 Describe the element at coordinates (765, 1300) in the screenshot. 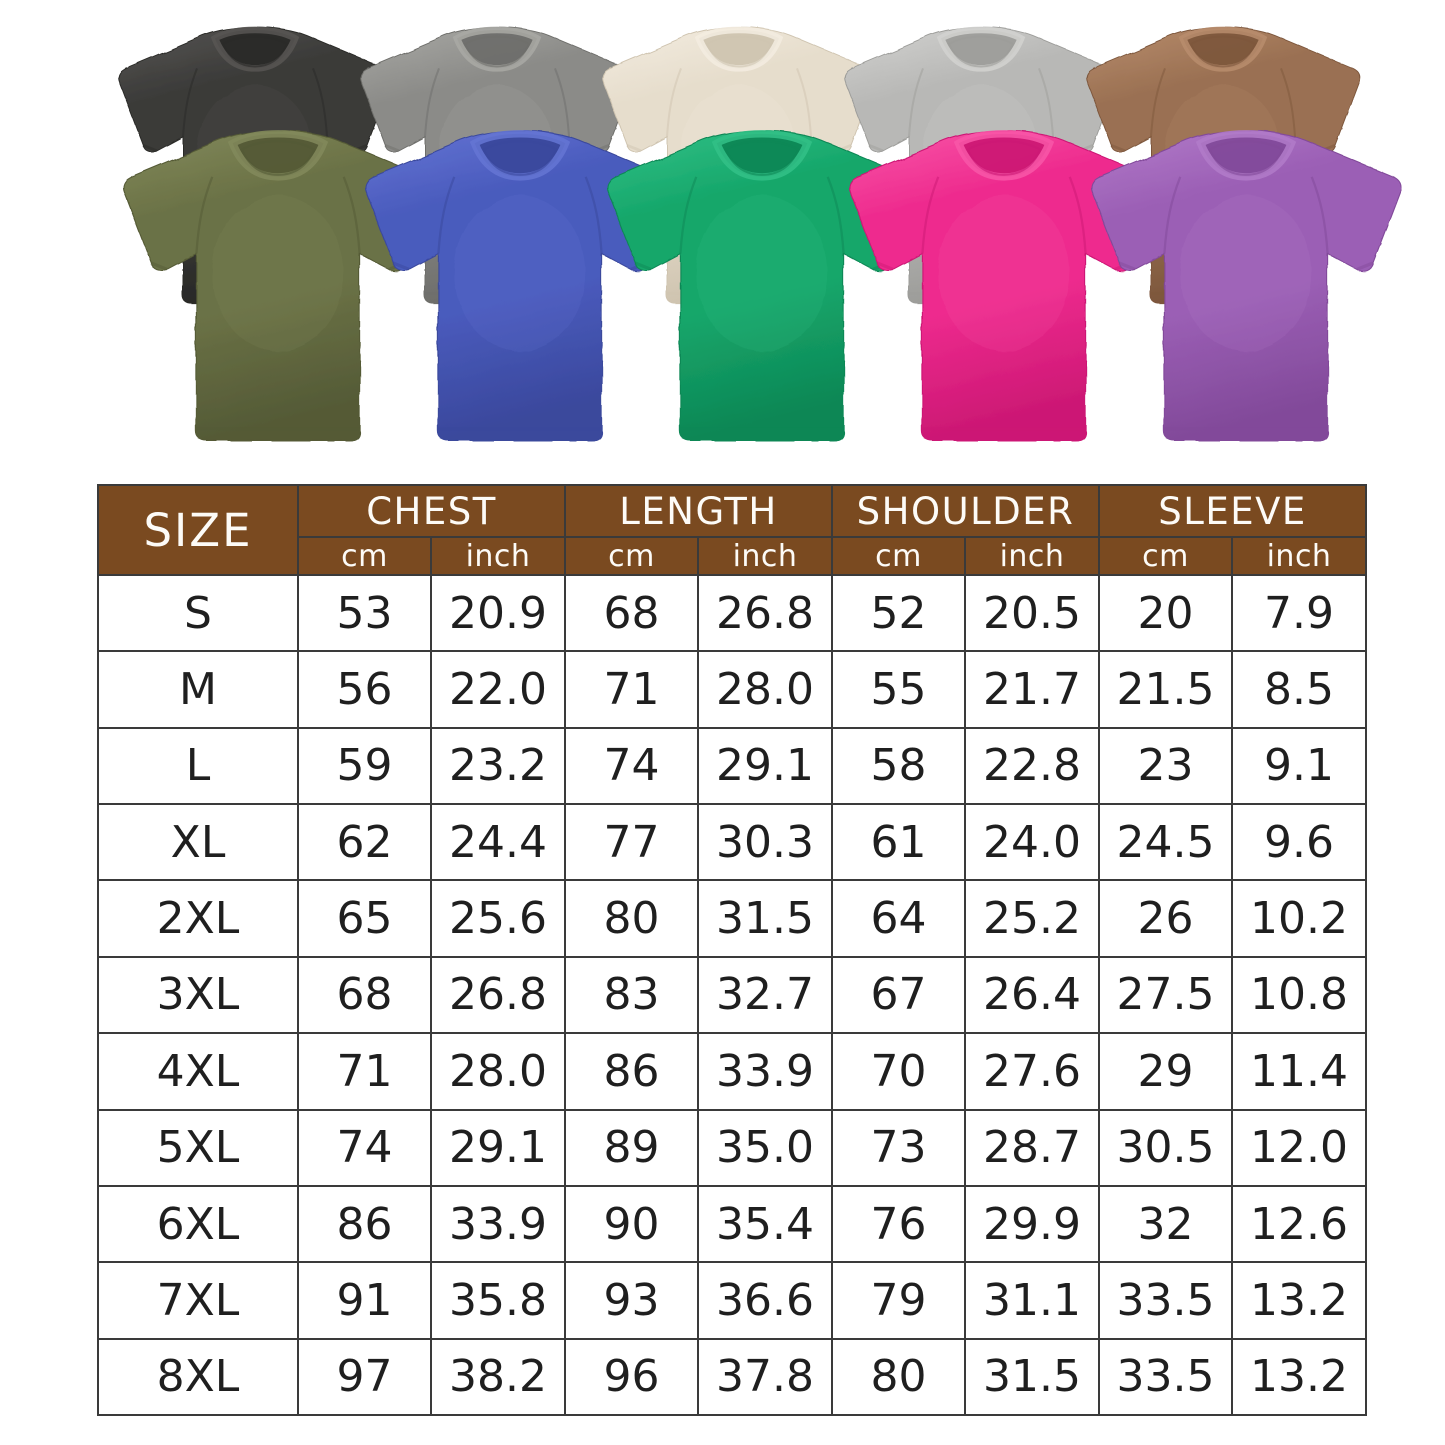

I see `measurement-cell: 36.6` at that location.